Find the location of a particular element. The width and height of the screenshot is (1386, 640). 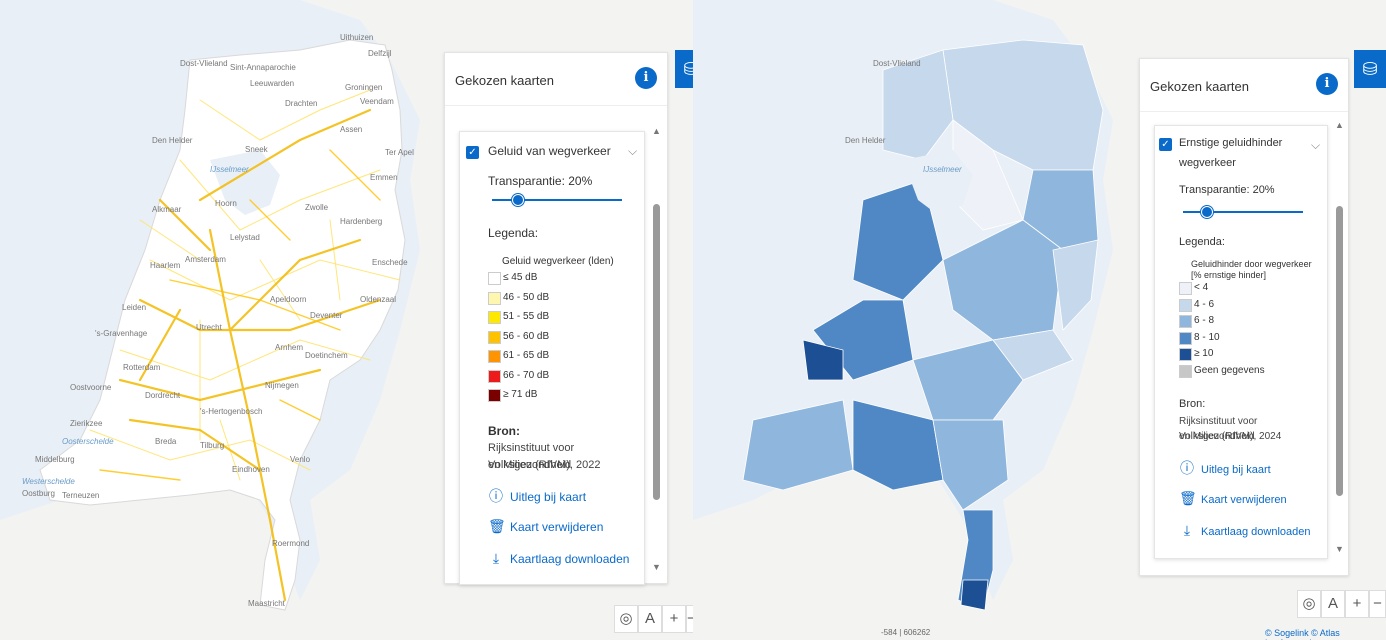

map-label: Groningen is located at coordinates (363, 87).